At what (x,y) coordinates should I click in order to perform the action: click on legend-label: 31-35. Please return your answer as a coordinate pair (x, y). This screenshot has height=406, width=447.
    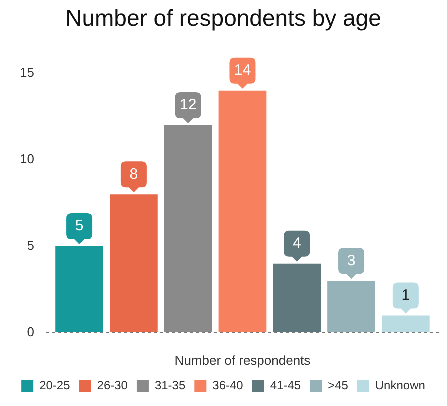
    Looking at the image, I should click on (170, 385).